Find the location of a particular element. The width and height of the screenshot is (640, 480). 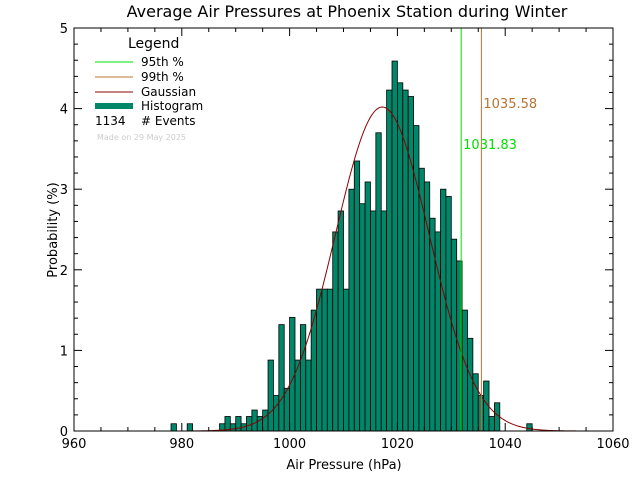

made-on-note: Made on 29 May 2025 is located at coordinates (141, 137).